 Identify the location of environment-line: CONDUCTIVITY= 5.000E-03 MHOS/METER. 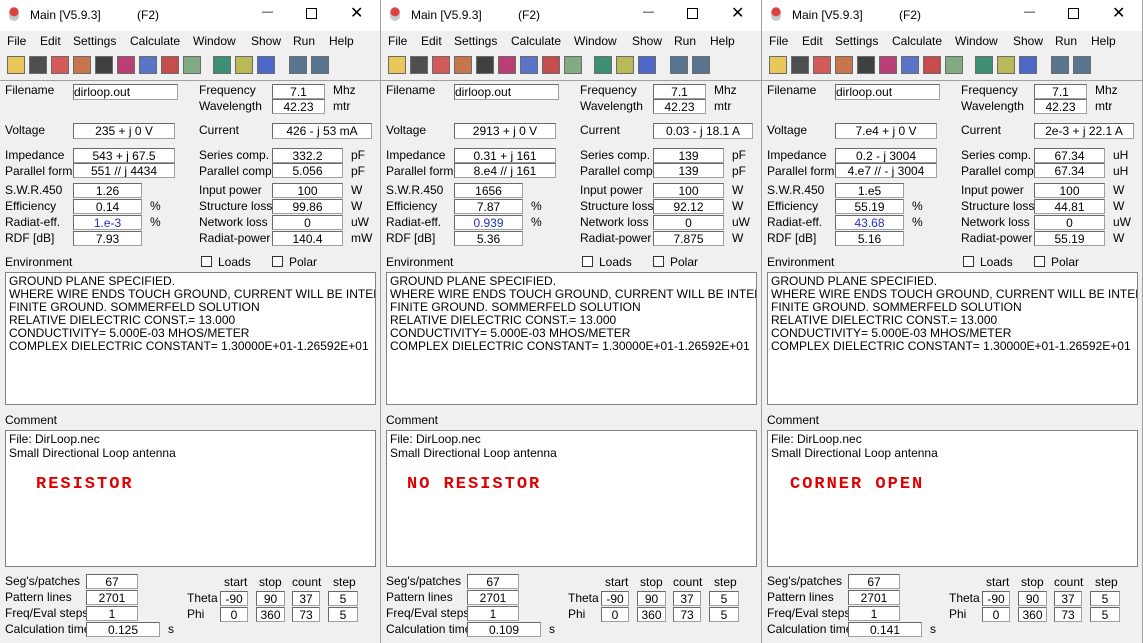
(510, 333).